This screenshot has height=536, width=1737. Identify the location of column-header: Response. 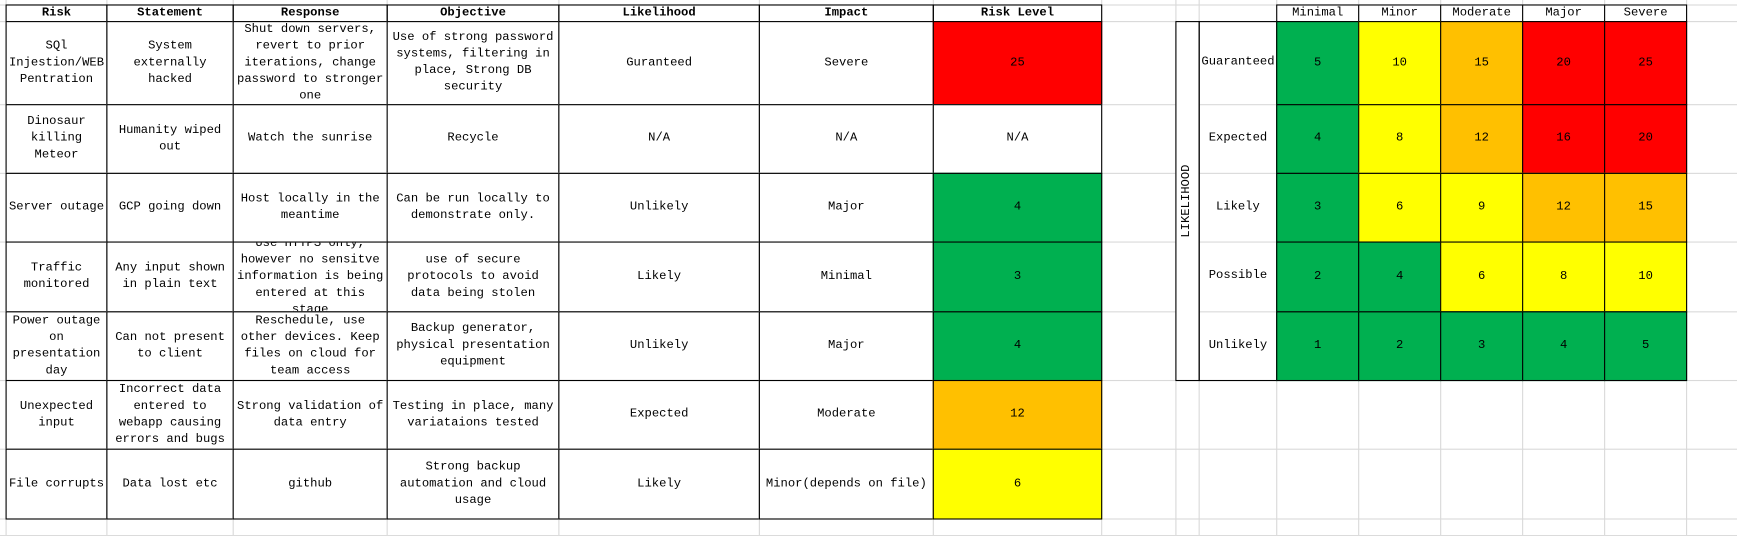
(310, 13).